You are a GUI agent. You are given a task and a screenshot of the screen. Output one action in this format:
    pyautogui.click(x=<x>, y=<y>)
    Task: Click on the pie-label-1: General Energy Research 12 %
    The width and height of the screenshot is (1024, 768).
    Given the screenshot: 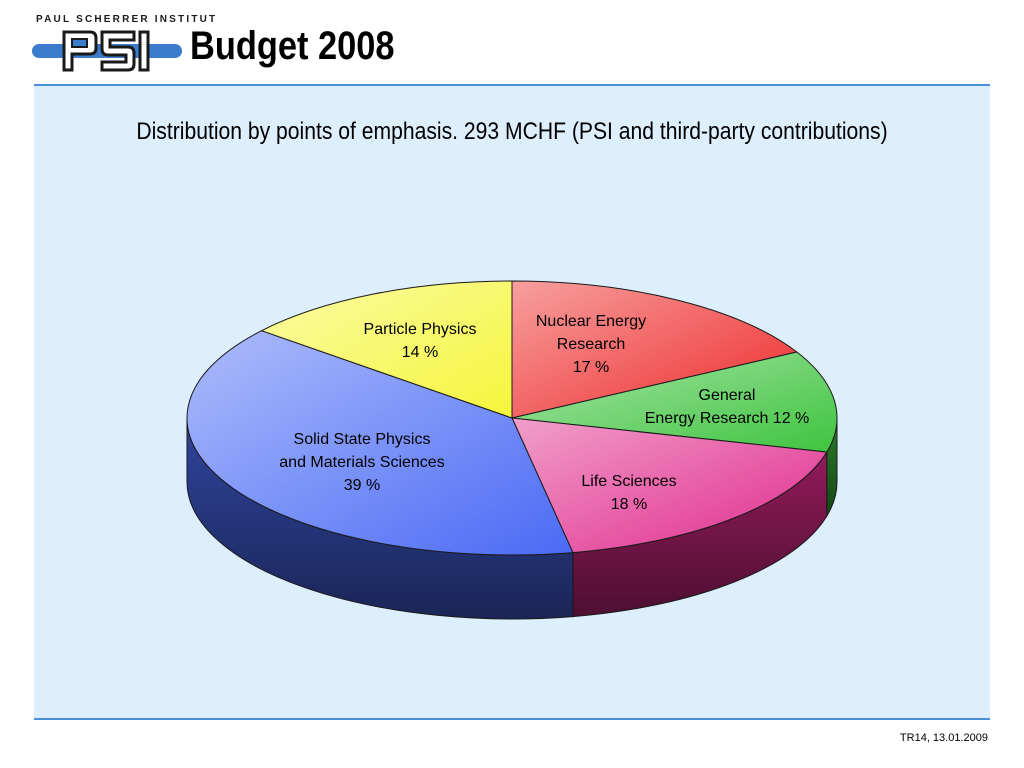 What is the action you would take?
    pyautogui.click(x=727, y=407)
    